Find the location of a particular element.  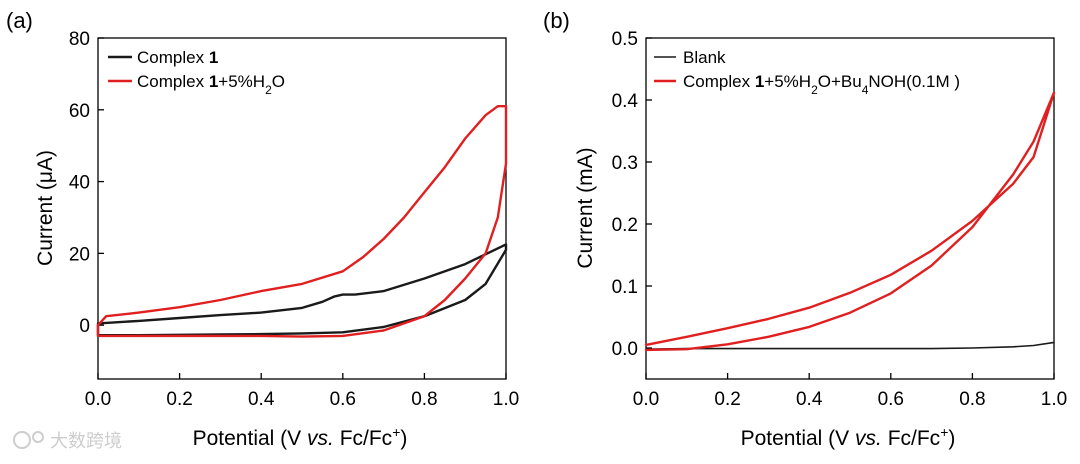

panel-b-legend: Blank Complex 1+5%H2O+Bu4NOH(0.1M ) is located at coordinates (807, 72).